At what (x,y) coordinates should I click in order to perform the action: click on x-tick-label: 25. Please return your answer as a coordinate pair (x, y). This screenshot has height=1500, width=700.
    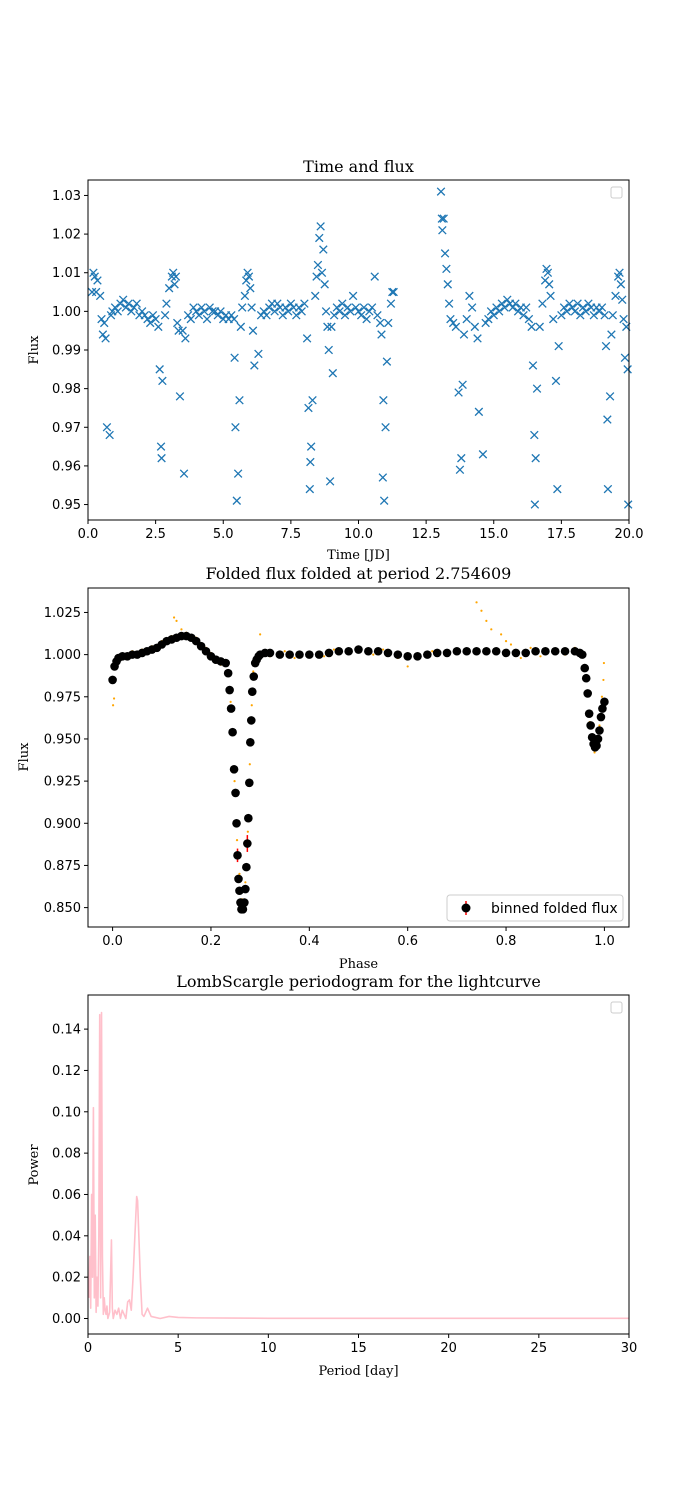
    Looking at the image, I should click on (539, 1348).